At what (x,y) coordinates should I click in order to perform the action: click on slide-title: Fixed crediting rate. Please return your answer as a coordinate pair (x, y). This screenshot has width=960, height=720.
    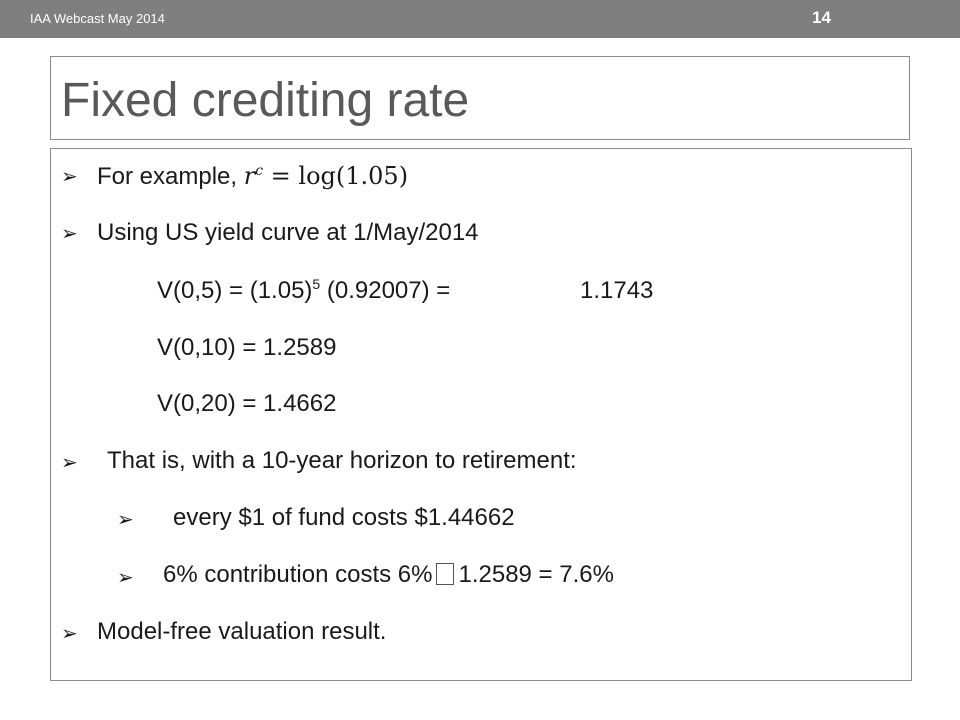
    Looking at the image, I should click on (265, 100).